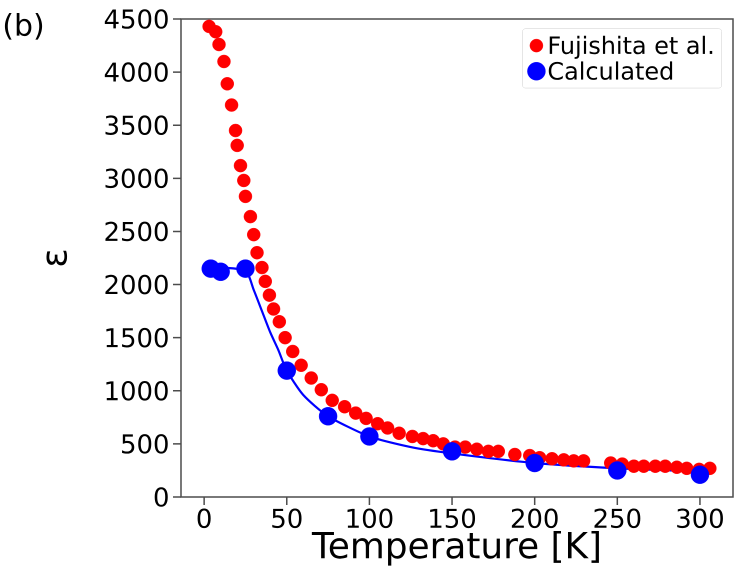  What do you see at coordinates (370, 518) in the screenshot?
I see `x-tick-label: 100` at bounding box center [370, 518].